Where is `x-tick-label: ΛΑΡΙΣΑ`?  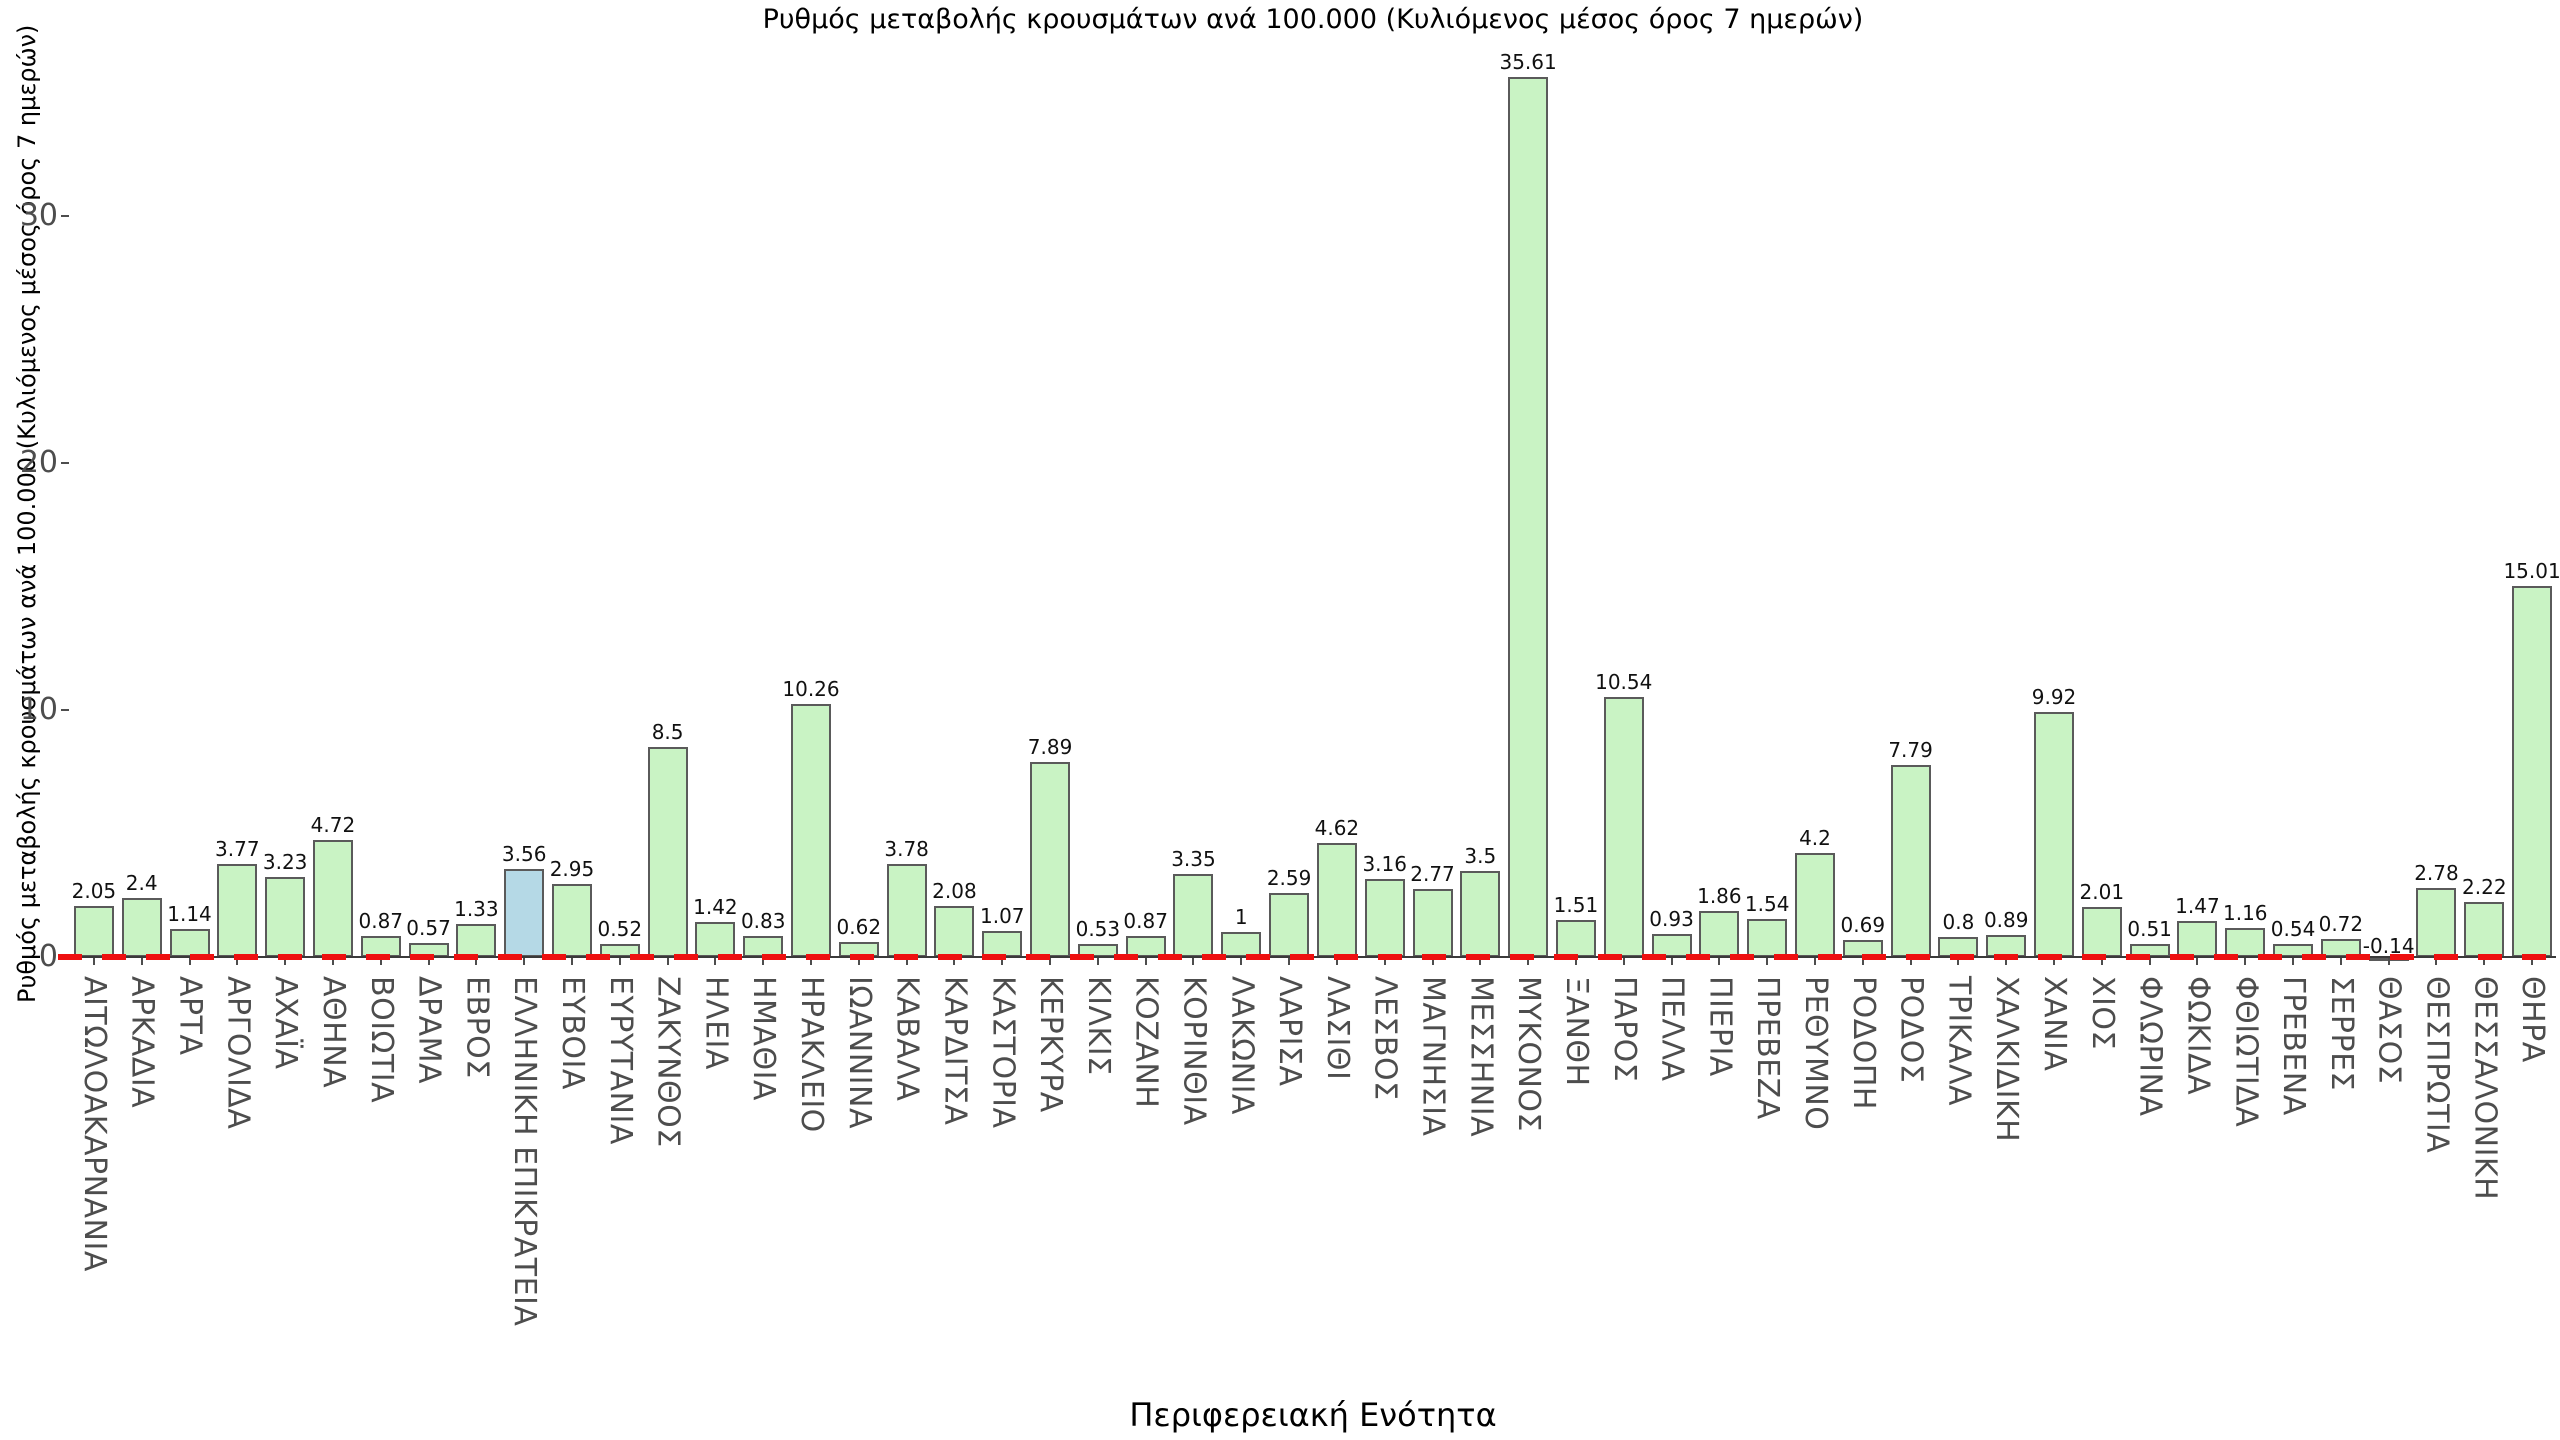
x-tick-label: ΛΑΡΙΣΑ is located at coordinates (1290, 1031).